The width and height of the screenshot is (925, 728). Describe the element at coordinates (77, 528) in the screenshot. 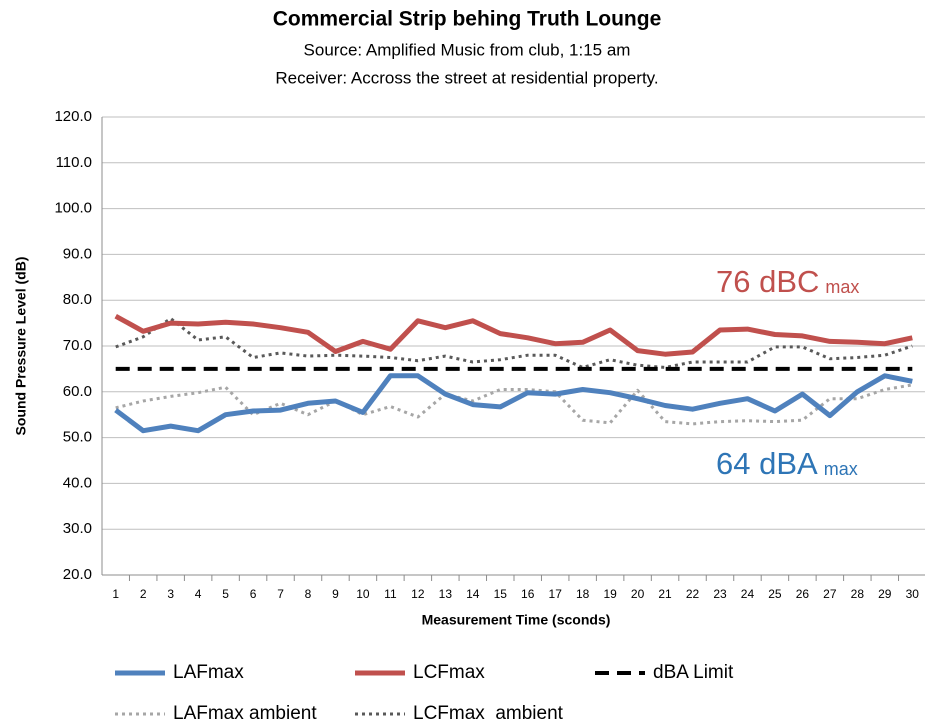

I see `y-tick-label: 30.0` at that location.